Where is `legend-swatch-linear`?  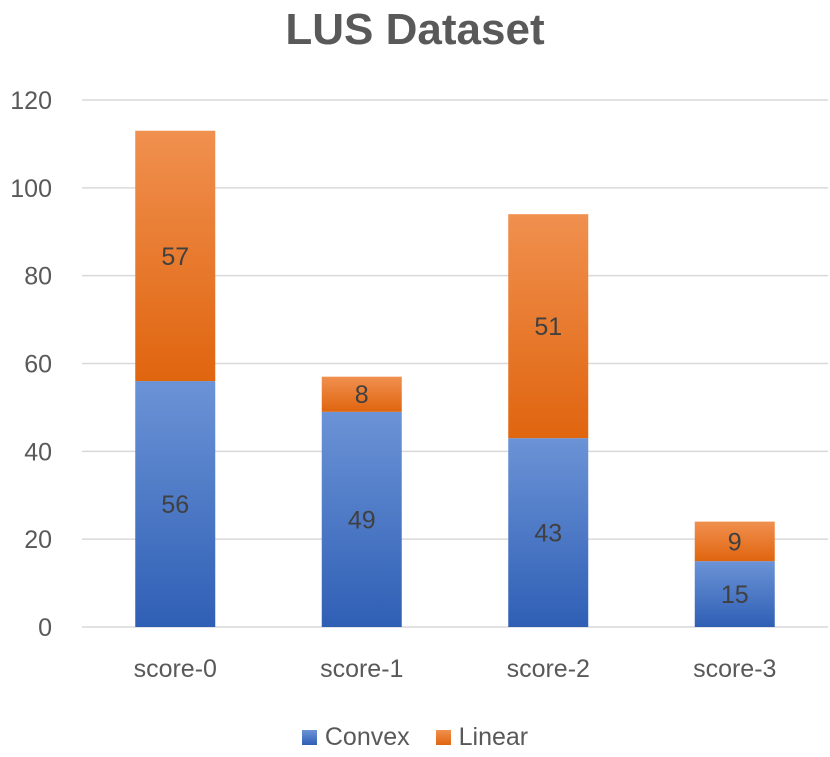 legend-swatch-linear is located at coordinates (443, 737).